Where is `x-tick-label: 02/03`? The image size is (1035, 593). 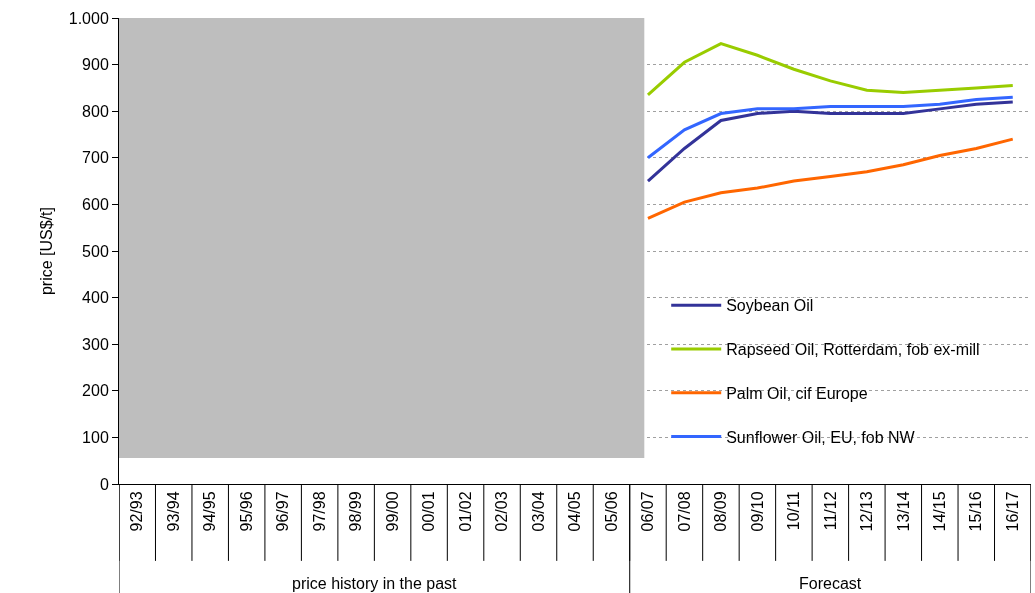
x-tick-label: 02/03 is located at coordinates (502, 511).